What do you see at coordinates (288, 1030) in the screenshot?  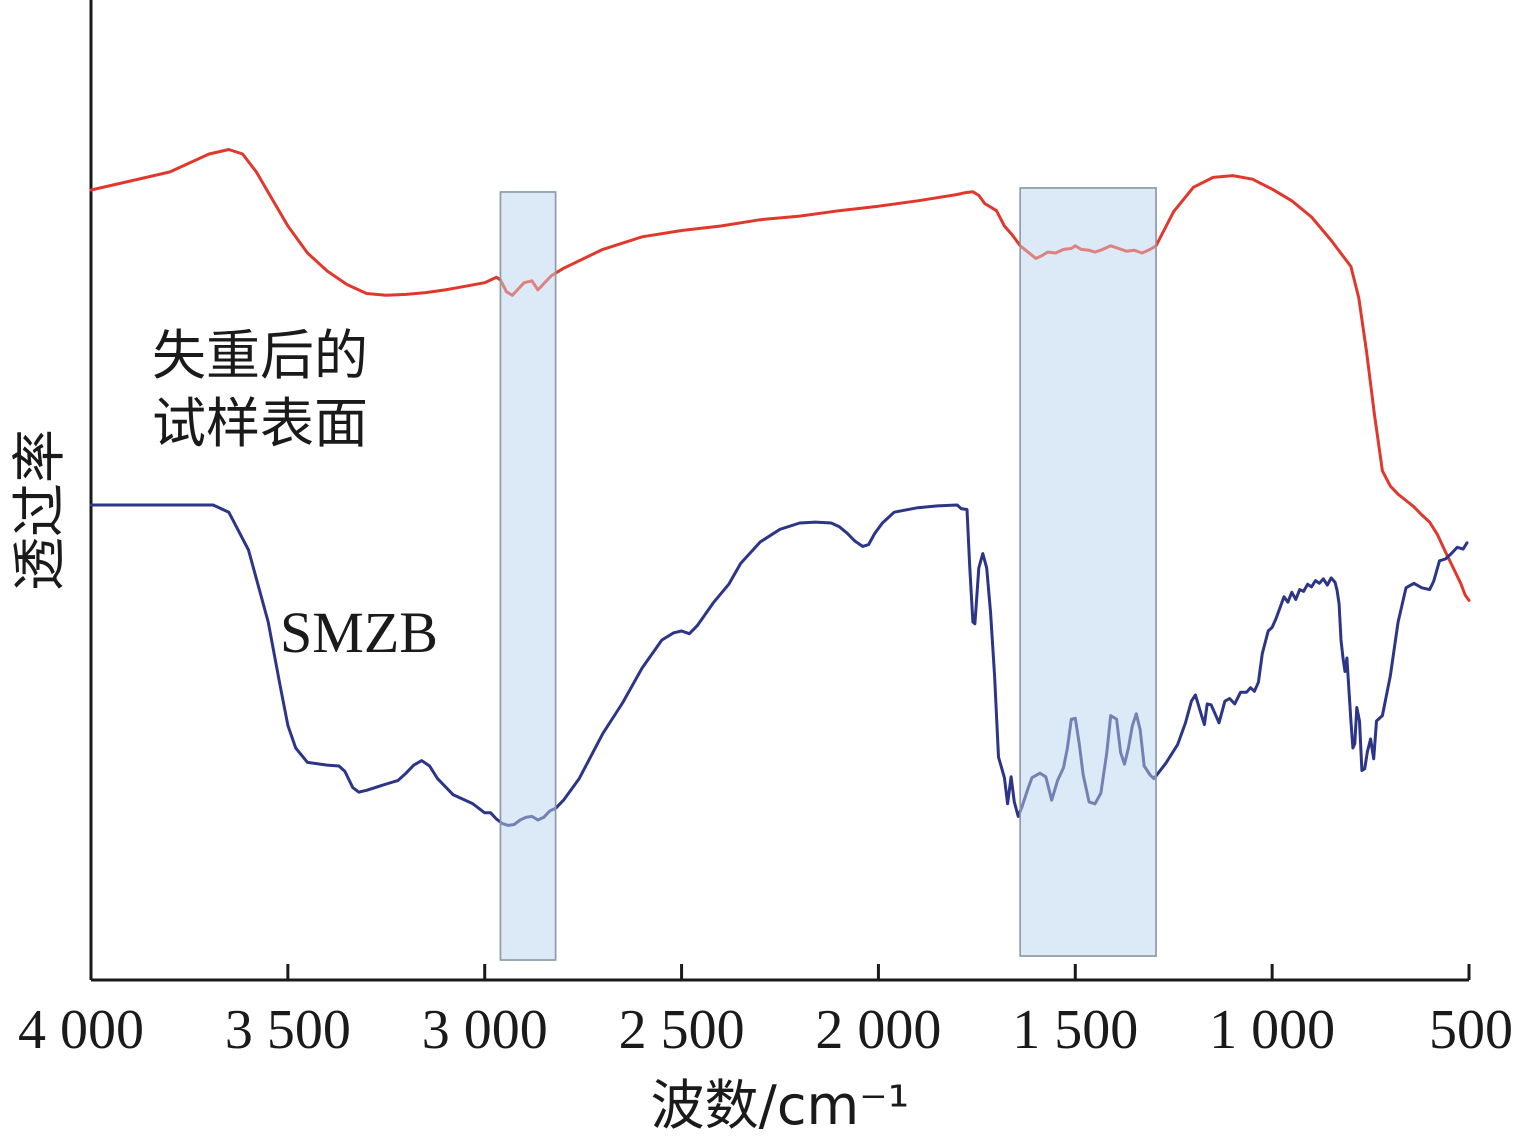 I see `x-tick-label: 3 500` at bounding box center [288, 1030].